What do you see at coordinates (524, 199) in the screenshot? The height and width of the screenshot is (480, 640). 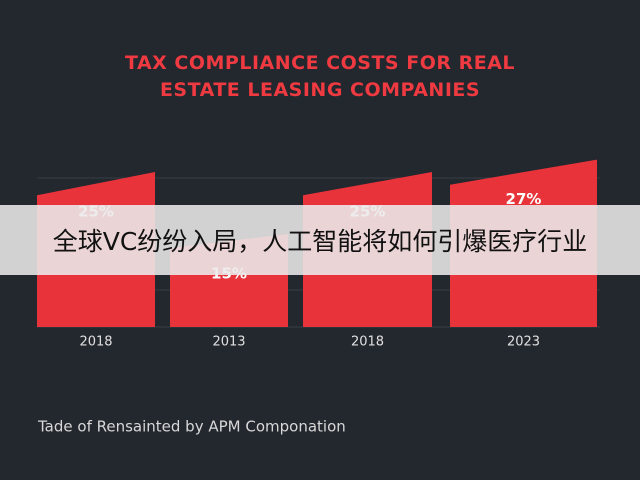 I see `value-label: 27%` at bounding box center [524, 199].